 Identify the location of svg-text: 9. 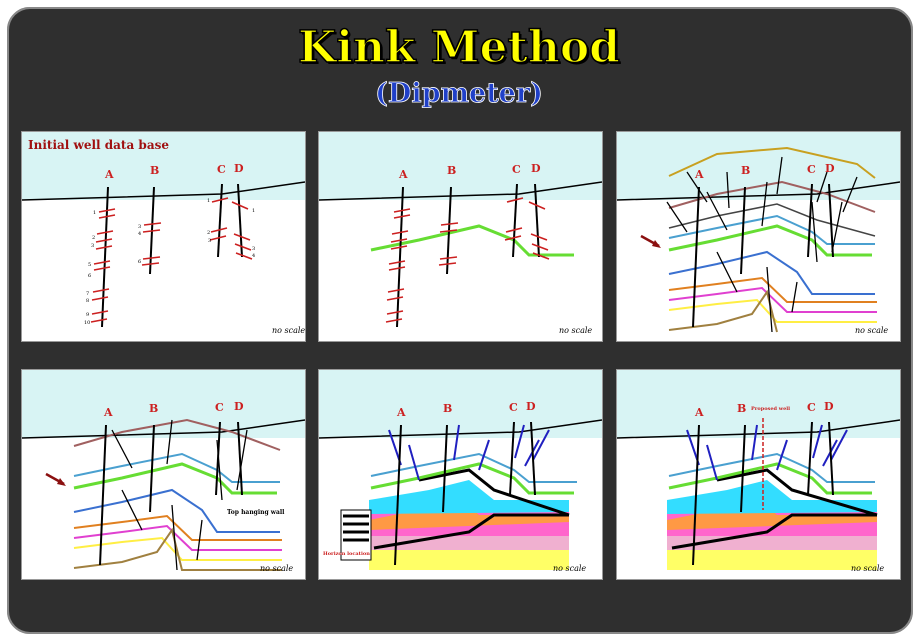
(87, 315).